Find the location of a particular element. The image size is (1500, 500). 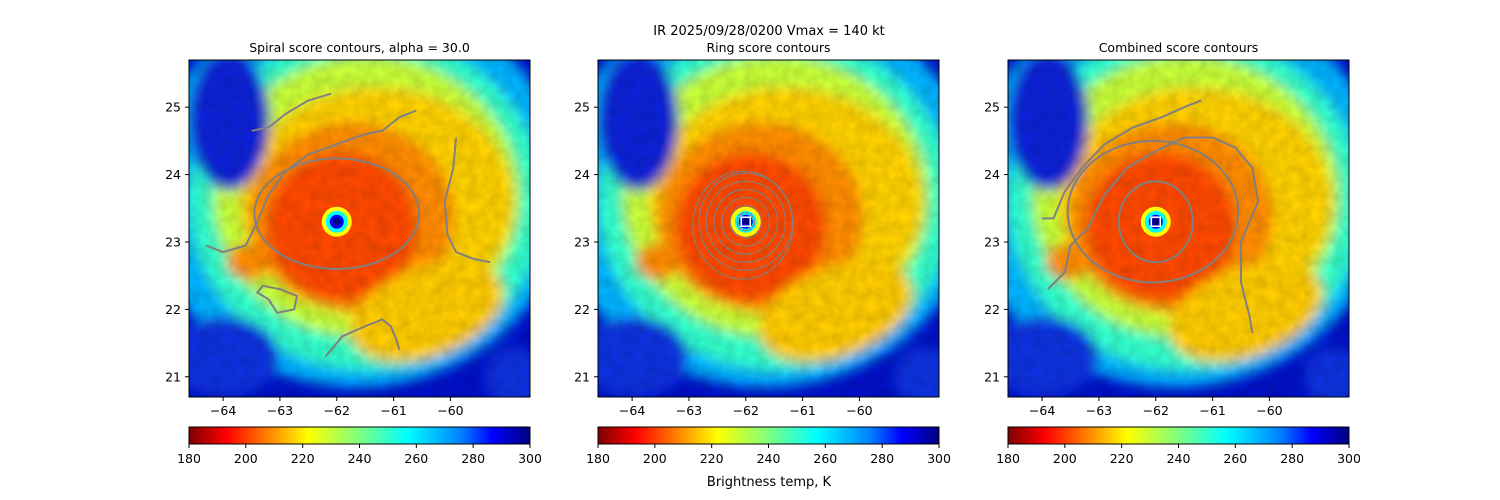

colorbar-1: 180 200 220 240 260 280 300 is located at coordinates (359, 446).